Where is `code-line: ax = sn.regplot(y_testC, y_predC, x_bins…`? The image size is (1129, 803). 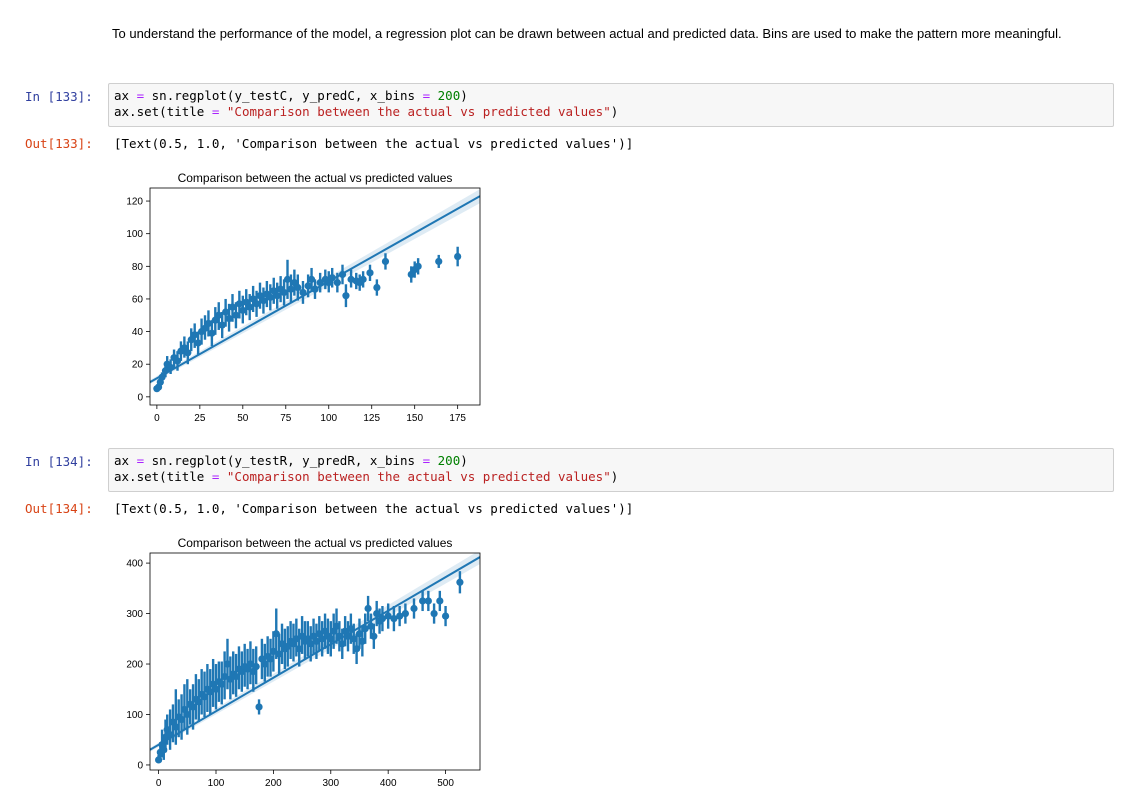 code-line: ax = sn.regplot(y_testC, y_predC, x_bins… is located at coordinates (611, 96).